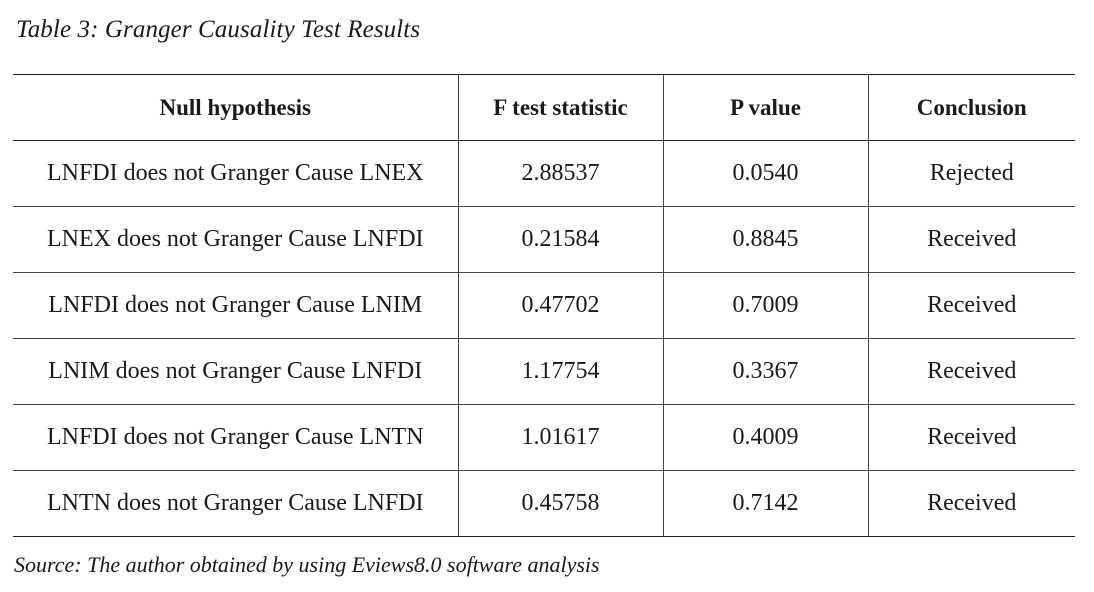  I want to click on cell-p-value: 0.8845, so click(765, 239).